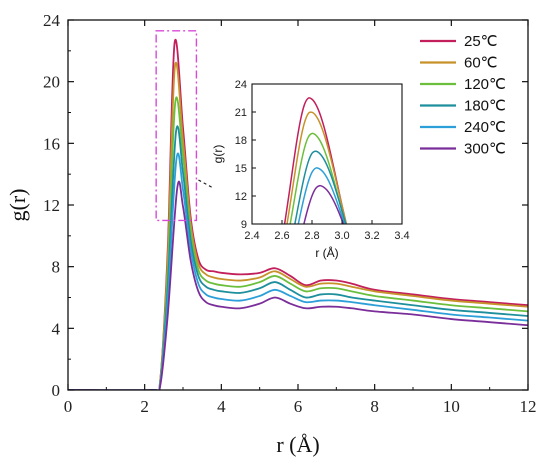  What do you see at coordinates (244, 225) in the screenshot?
I see `inset-y-tick-label: 9` at bounding box center [244, 225].